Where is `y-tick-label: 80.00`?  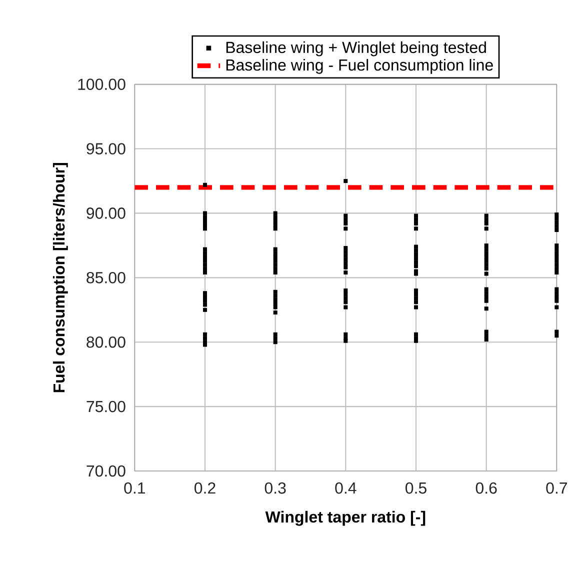
y-tick-label: 80.00 is located at coordinates (106, 342).